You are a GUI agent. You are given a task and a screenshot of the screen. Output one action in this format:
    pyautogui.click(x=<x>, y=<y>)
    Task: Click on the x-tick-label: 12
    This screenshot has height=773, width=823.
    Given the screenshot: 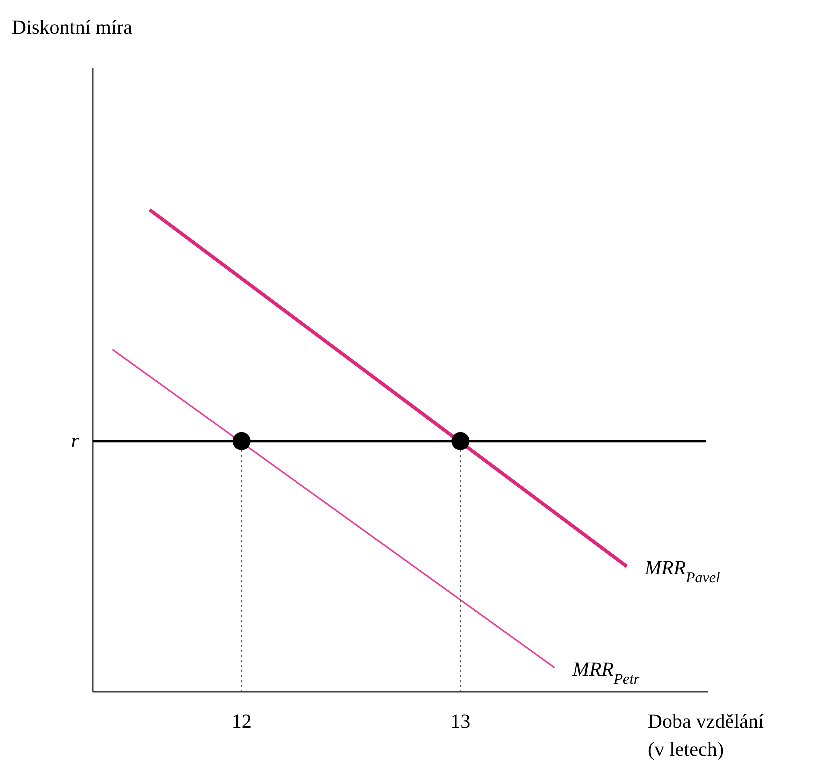 What is the action you would take?
    pyautogui.click(x=242, y=722)
    